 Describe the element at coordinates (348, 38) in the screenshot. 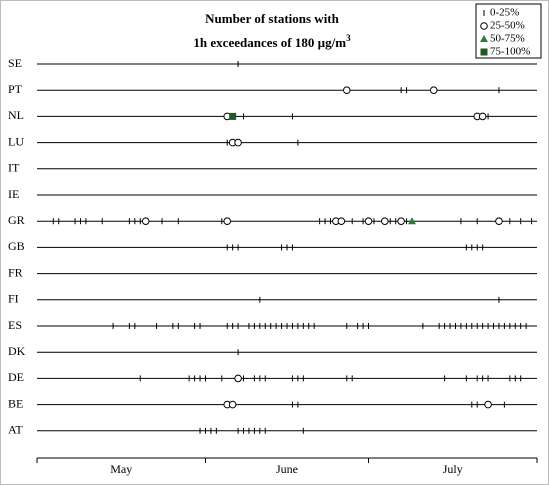

I see `subtitle-sup: 3` at that location.